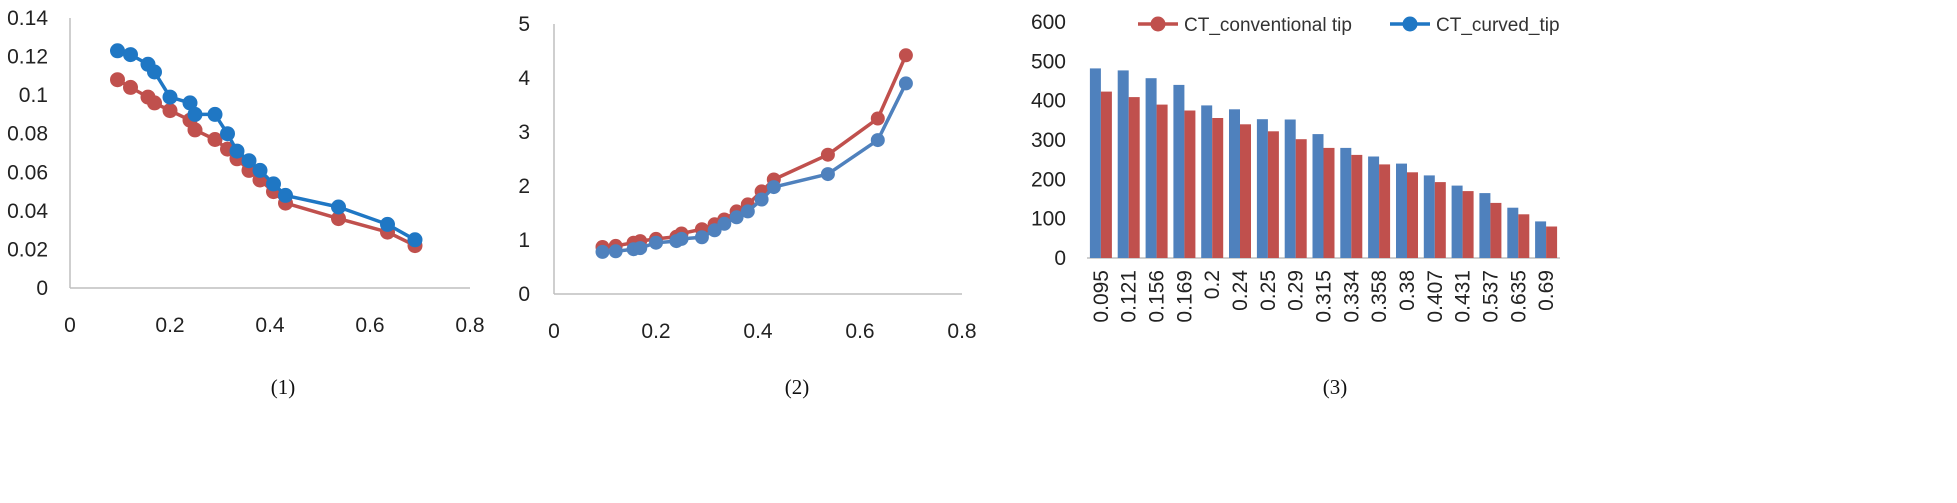  Describe the element at coordinates (1048, 61) in the screenshot. I see `chart-3-y-tick-label: 500` at that location.